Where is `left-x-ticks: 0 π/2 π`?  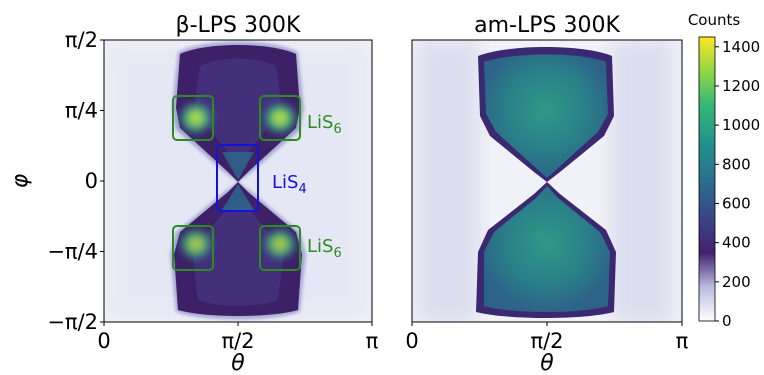
left-x-ticks: 0 π/2 π is located at coordinates (238, 337).